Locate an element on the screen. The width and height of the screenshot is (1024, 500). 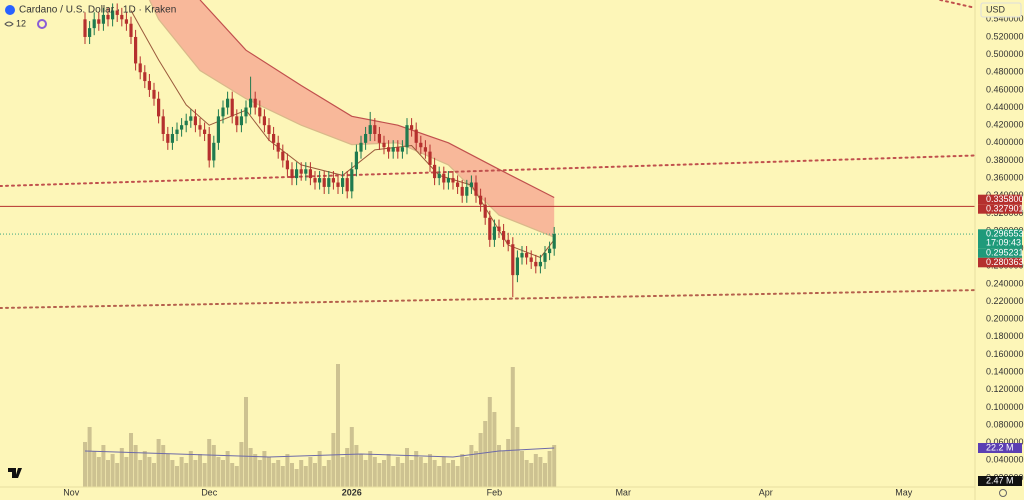
y-tick-label: 0.360000 is located at coordinates (1005, 177).